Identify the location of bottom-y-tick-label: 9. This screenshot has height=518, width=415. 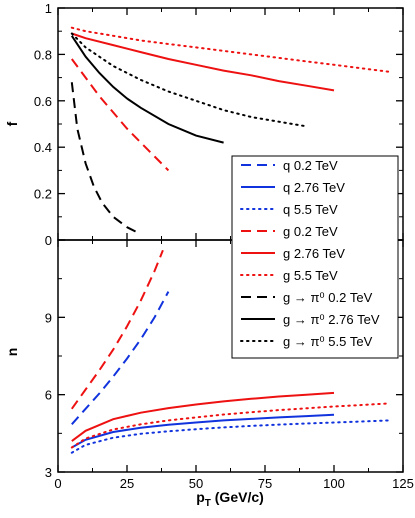
(48, 317).